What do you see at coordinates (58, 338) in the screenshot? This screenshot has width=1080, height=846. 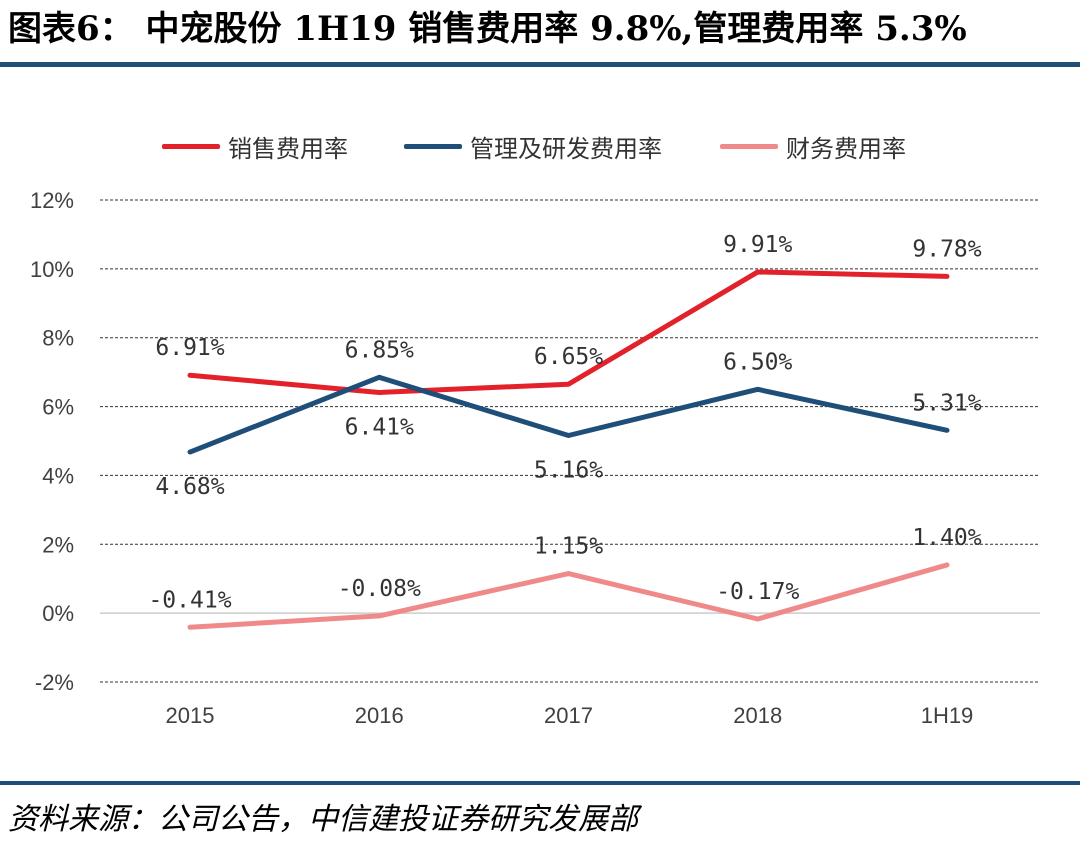 I see `y-tick-label: 8%` at bounding box center [58, 338].